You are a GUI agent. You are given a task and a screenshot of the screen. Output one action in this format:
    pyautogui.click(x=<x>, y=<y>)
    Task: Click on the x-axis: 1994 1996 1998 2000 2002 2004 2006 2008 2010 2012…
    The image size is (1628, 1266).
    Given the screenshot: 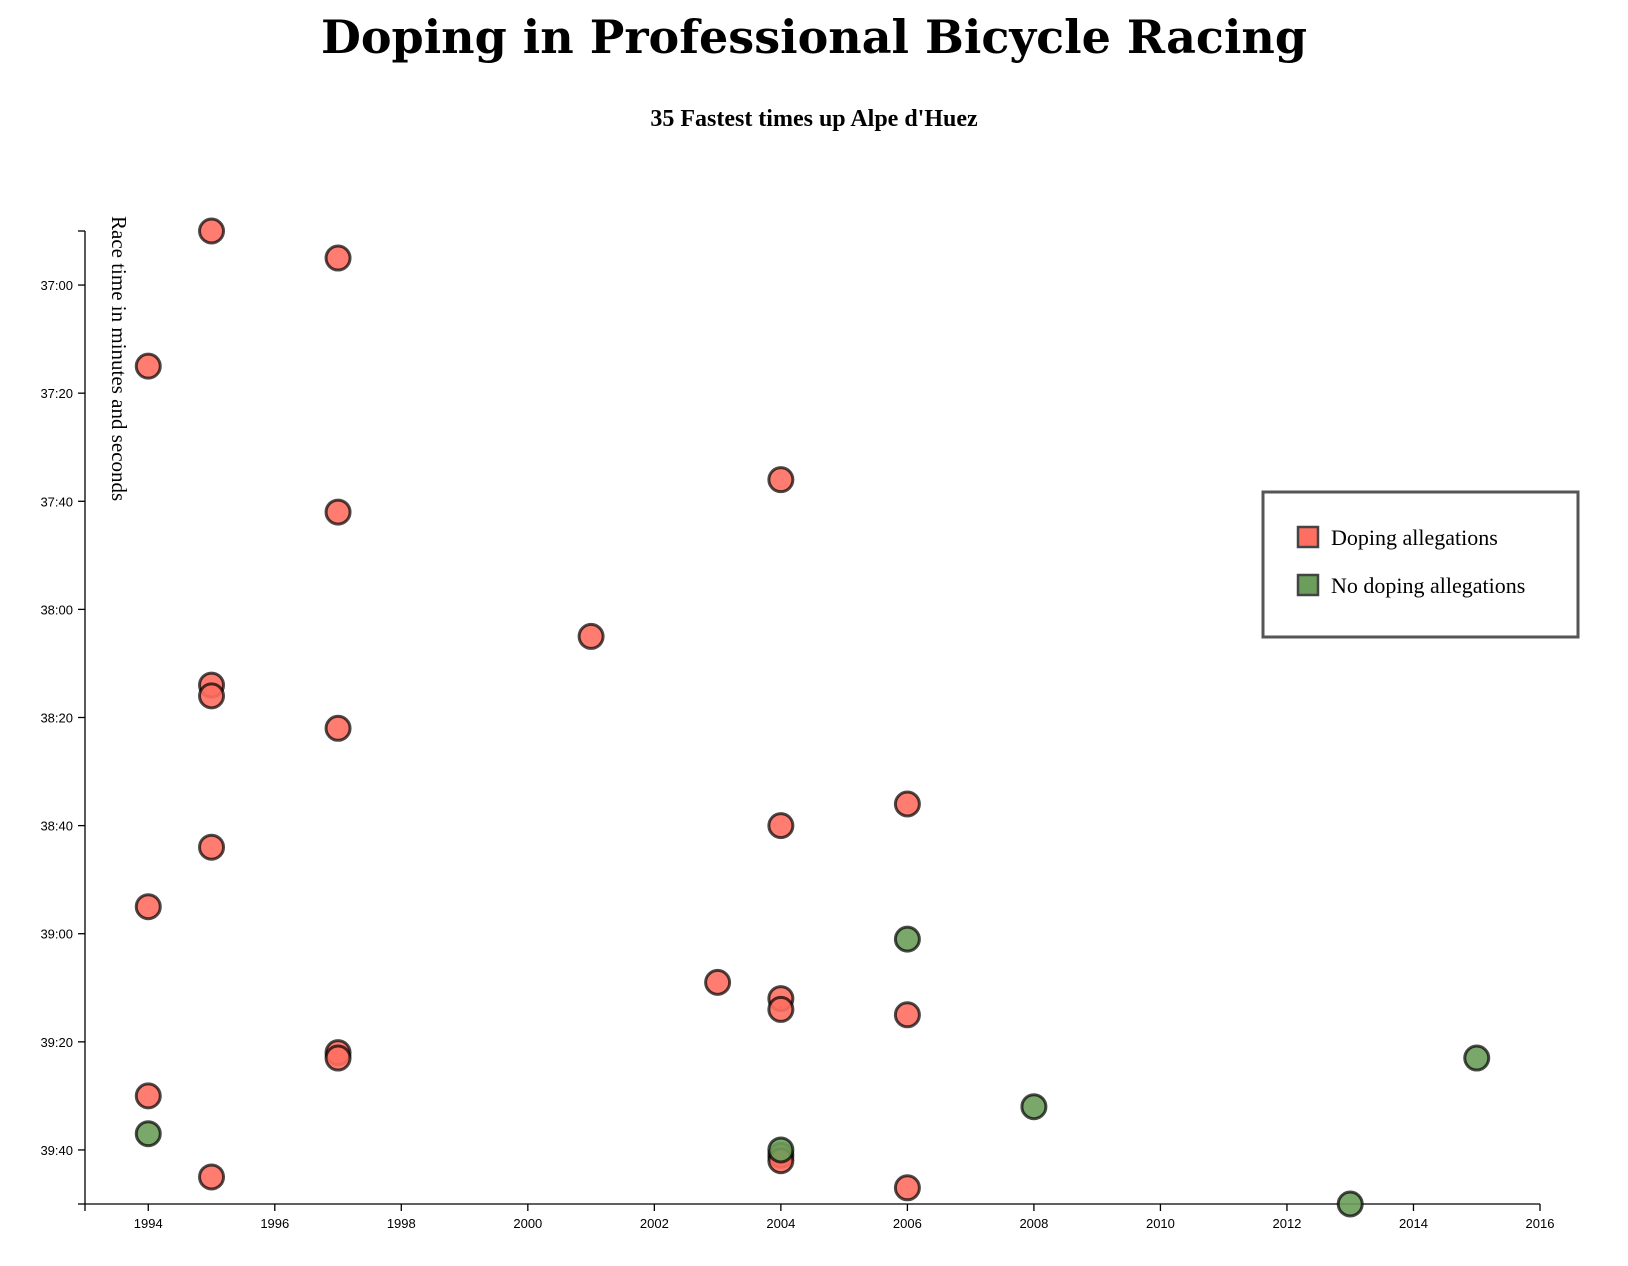 What is the action you would take?
    pyautogui.click(x=819, y=1217)
    